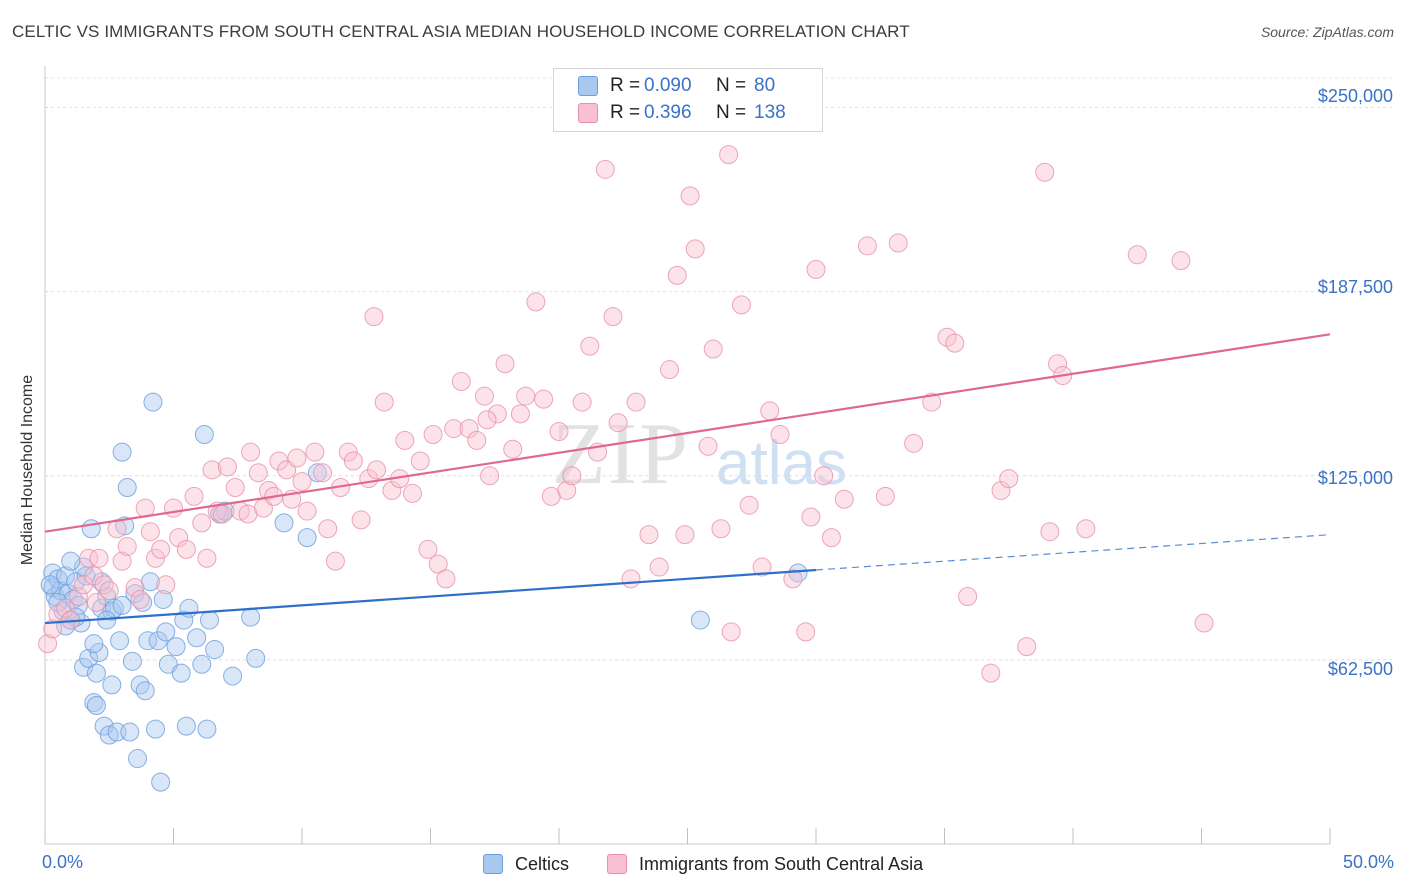 The width and height of the screenshot is (1406, 892). Describe the element at coordinates (668, 85) in the screenshot. I see `r-value: 0.090` at that location.